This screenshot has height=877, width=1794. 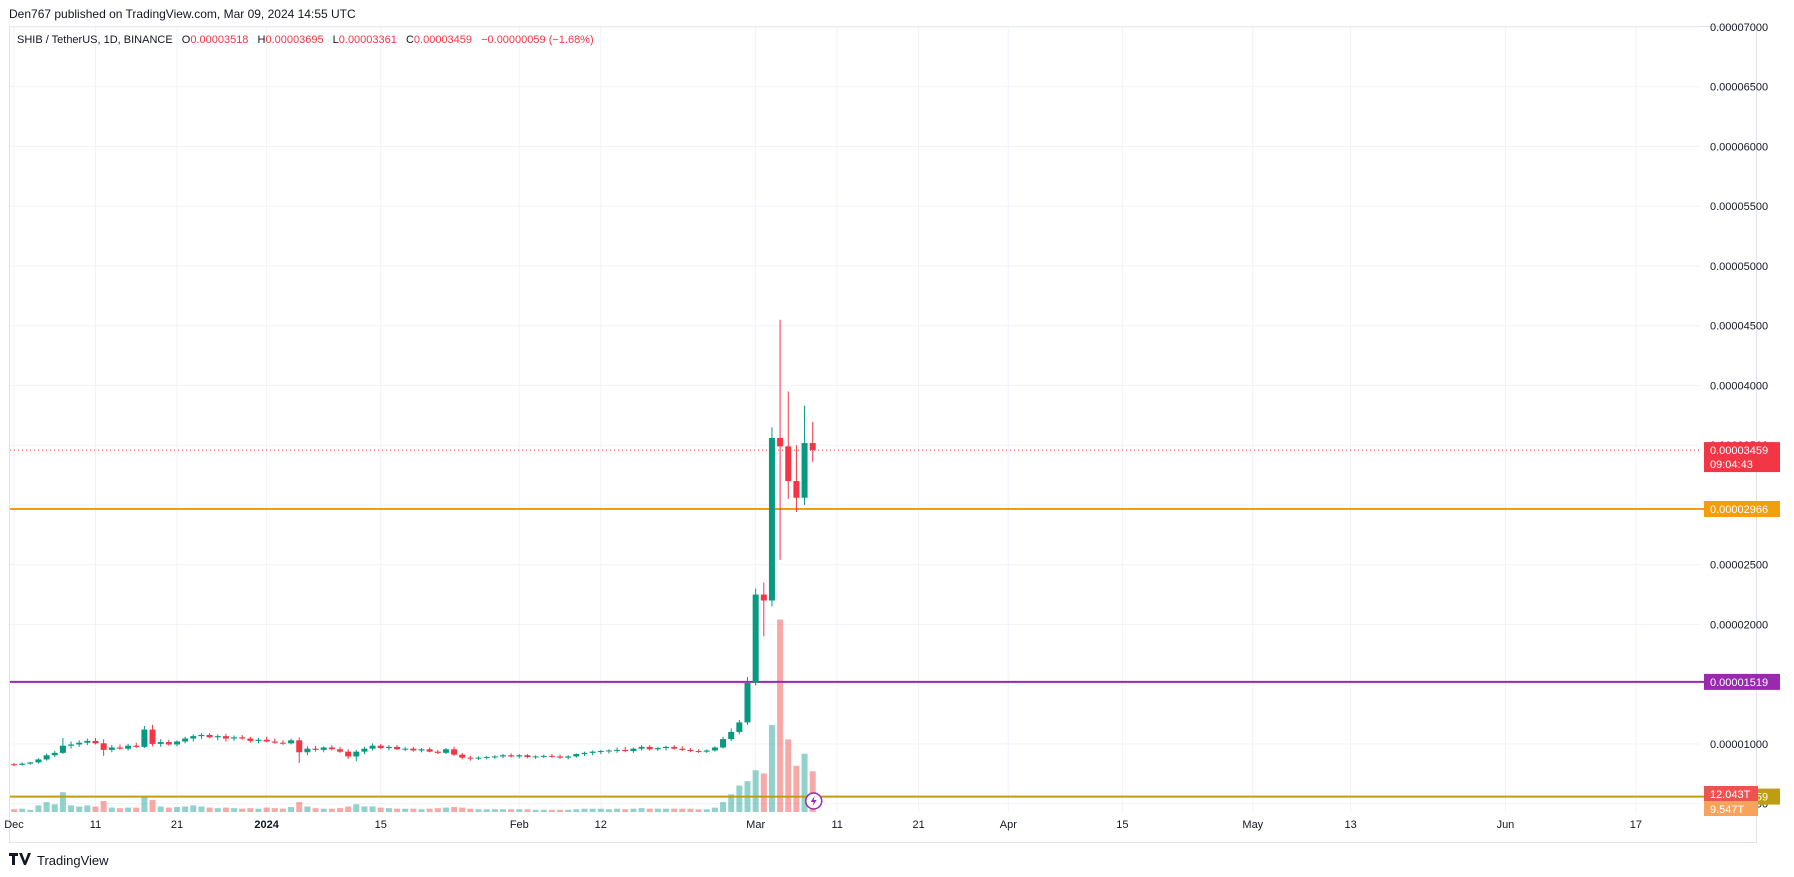 I want to click on last-price-tag, so click(x=1742, y=457).